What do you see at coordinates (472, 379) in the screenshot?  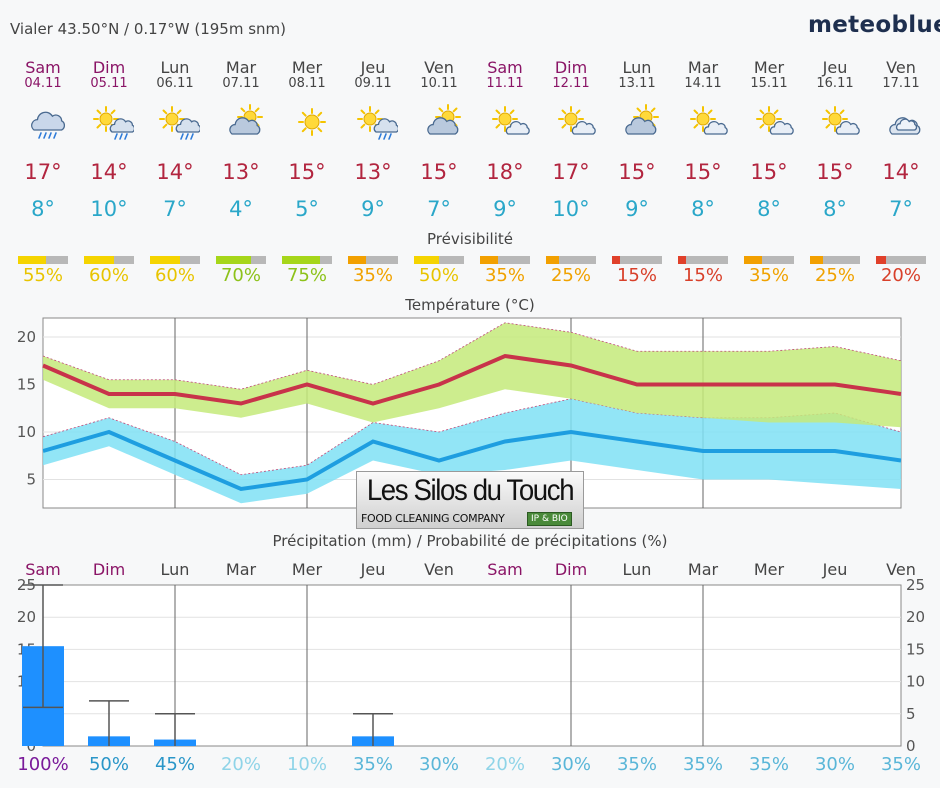 I see `max-temperature-line` at bounding box center [472, 379].